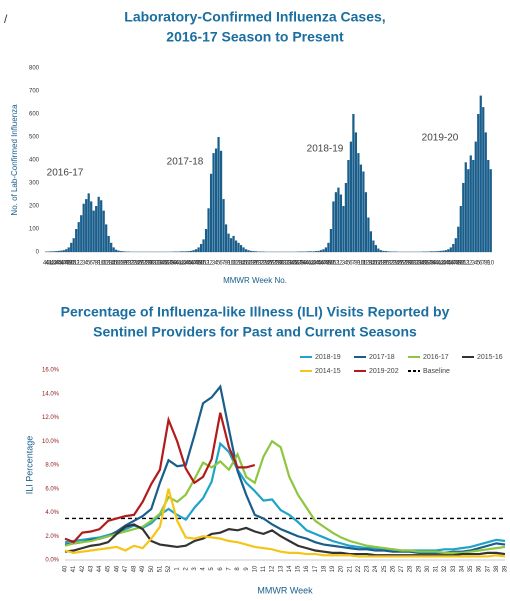 This screenshot has height=601, width=510. I want to click on x-tick-label: 43, so click(313, 264).